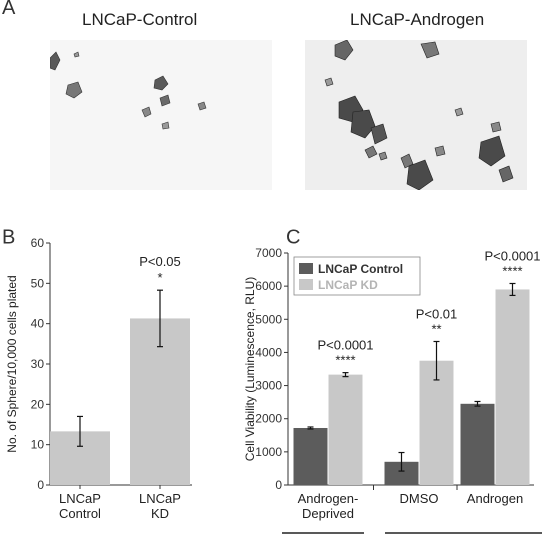  I want to click on category-label: Control, so click(80, 513).